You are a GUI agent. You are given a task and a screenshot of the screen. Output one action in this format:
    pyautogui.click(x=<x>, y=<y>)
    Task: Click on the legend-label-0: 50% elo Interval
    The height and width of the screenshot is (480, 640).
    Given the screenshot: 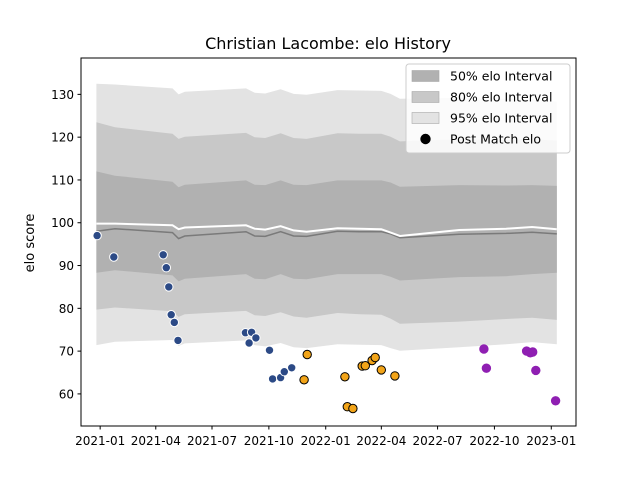 What is the action you would take?
    pyautogui.click(x=501, y=76)
    